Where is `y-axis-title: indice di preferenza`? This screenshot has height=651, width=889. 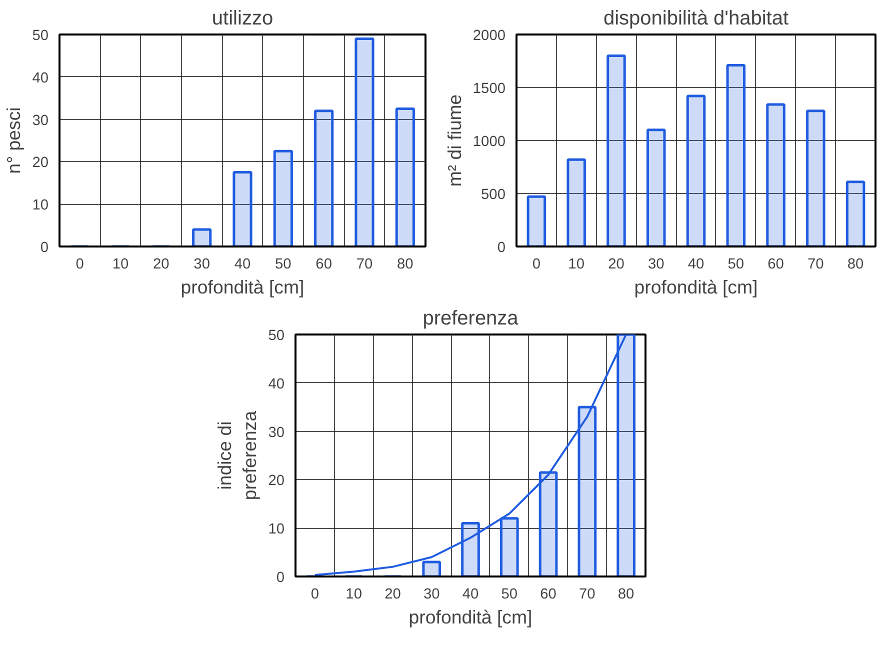 y-axis-title: indice di preferenza is located at coordinates (237, 455).